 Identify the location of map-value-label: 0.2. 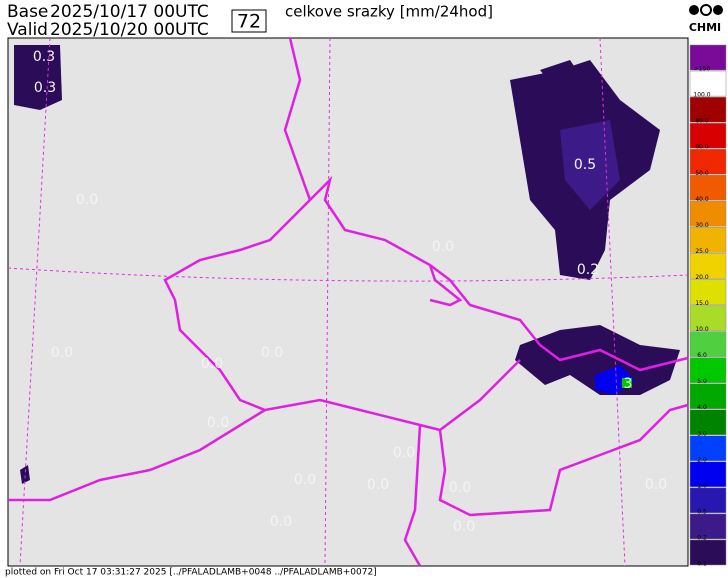
(588, 270).